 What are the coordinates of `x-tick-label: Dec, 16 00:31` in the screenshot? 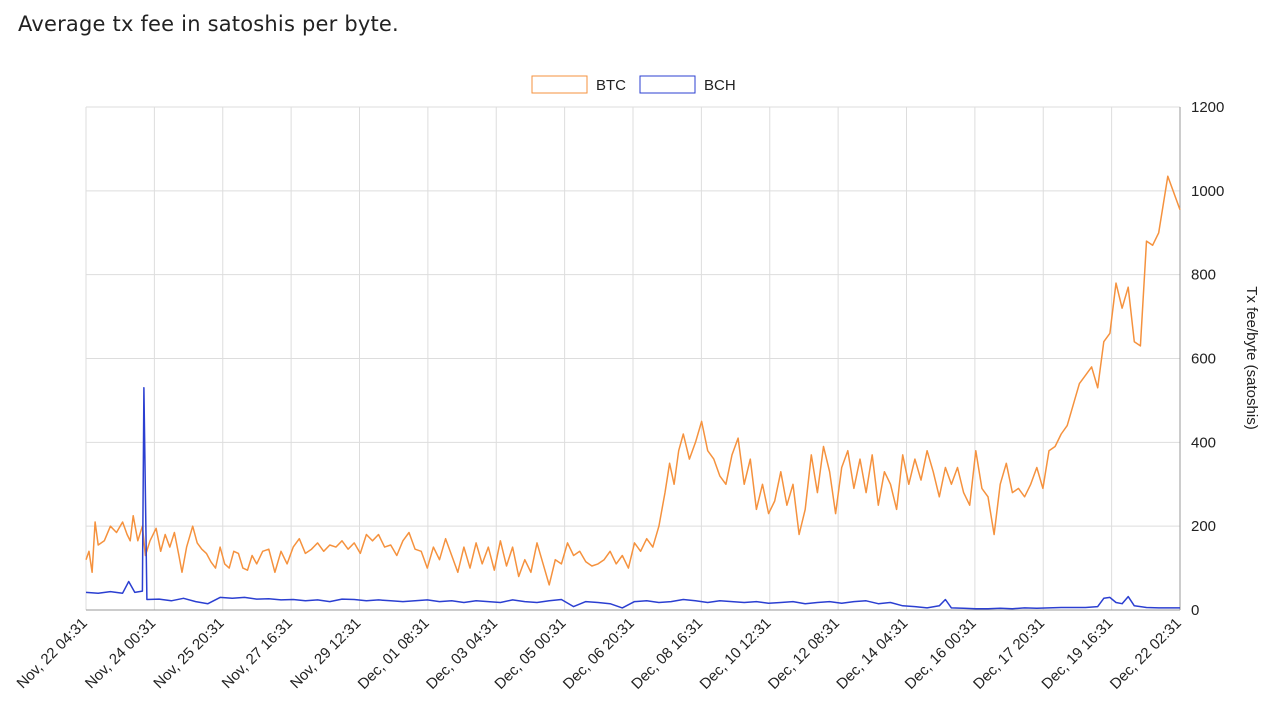 It's located at (941, 654).